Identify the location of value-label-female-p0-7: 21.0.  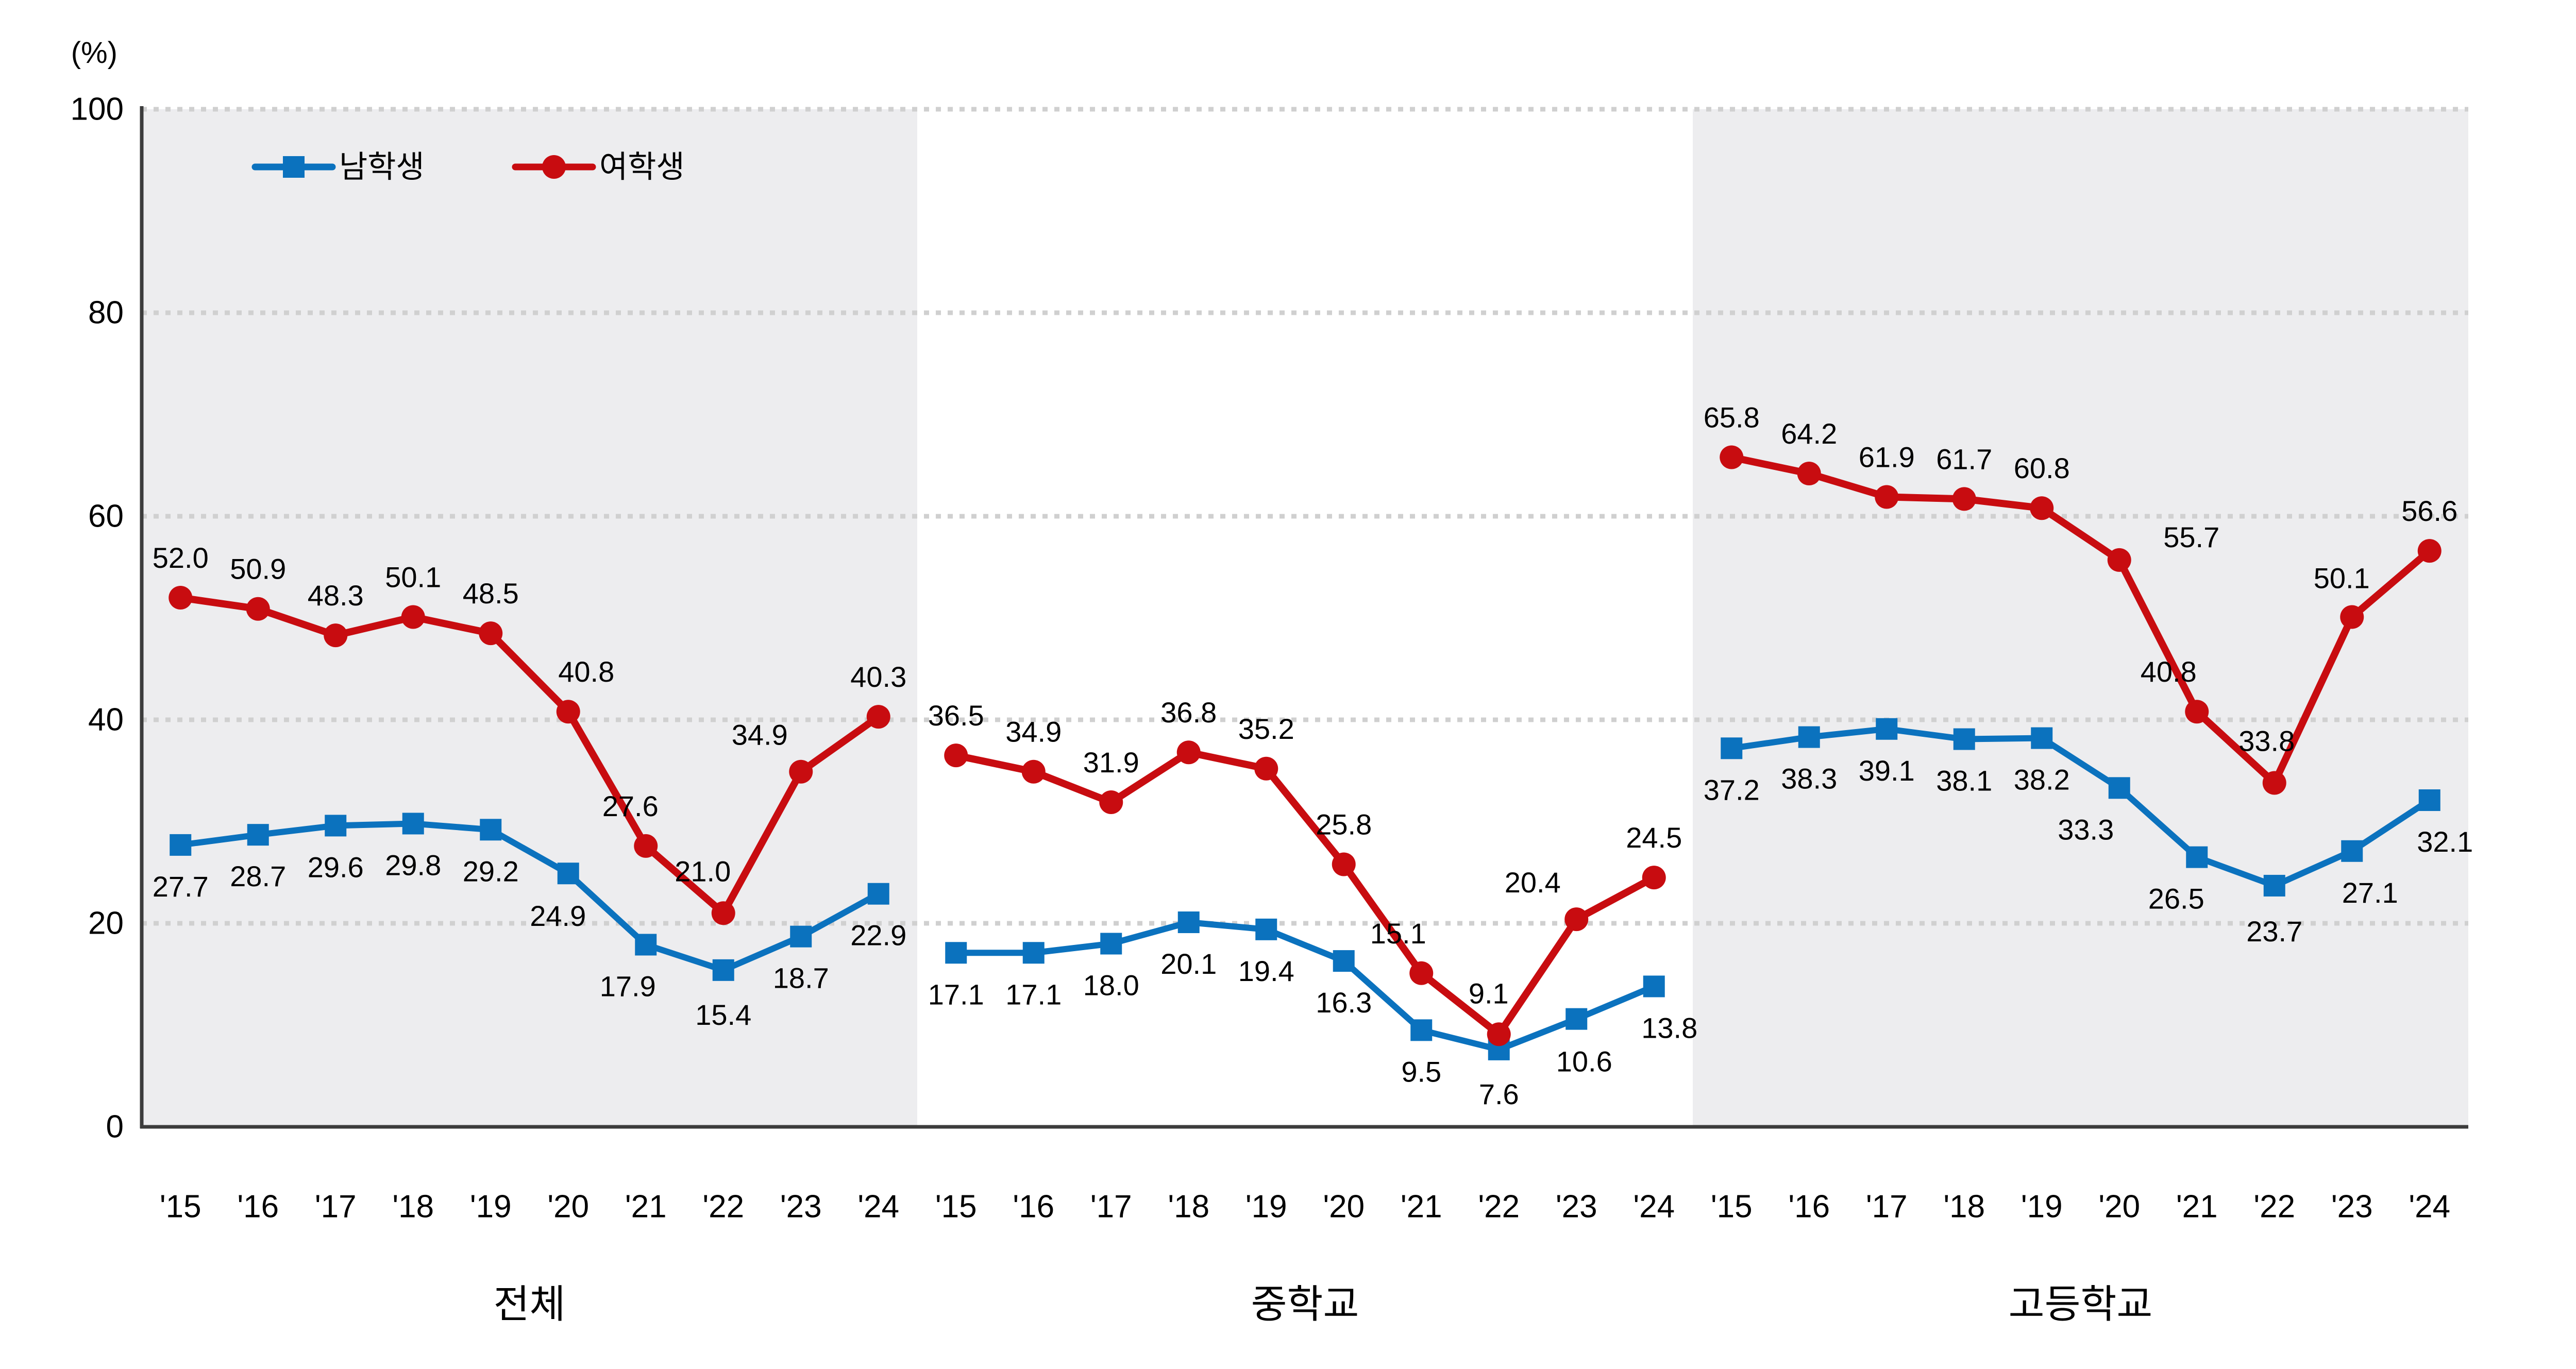
(703, 871).